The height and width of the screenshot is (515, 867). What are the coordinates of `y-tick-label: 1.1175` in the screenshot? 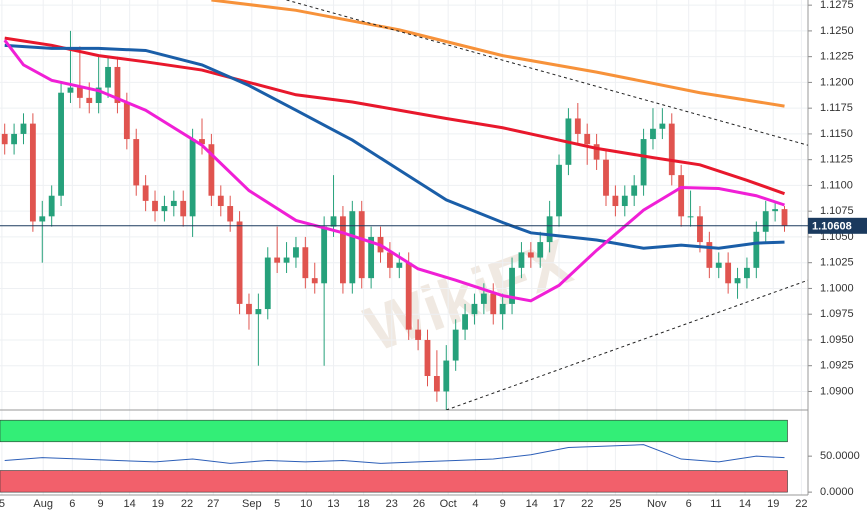 It's located at (836, 108).